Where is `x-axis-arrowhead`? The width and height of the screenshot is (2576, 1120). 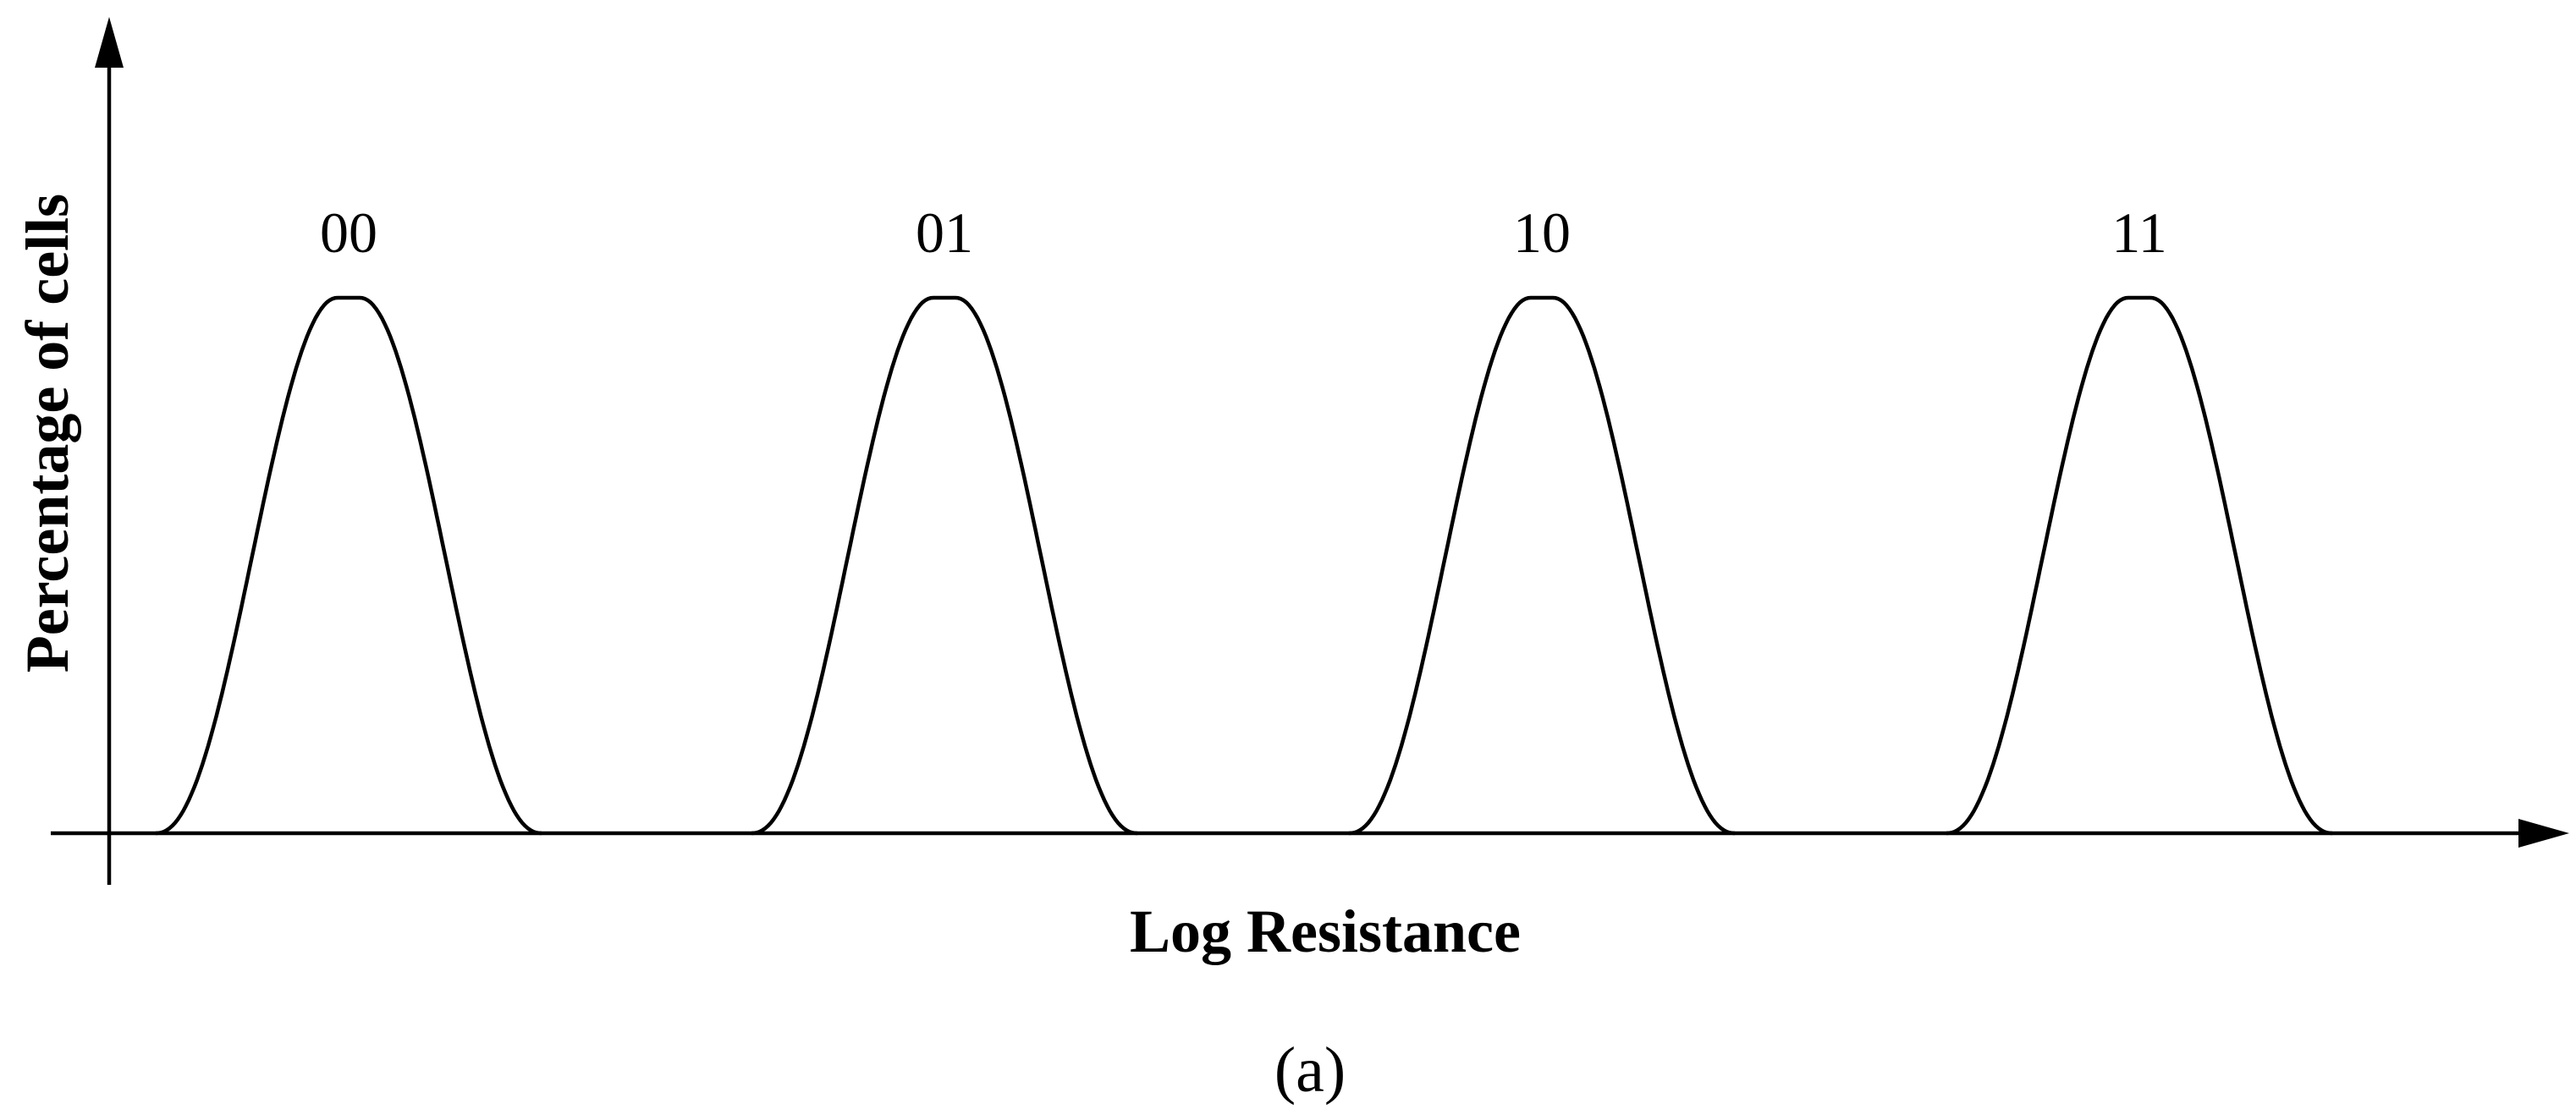
x-axis-arrowhead is located at coordinates (2543, 833).